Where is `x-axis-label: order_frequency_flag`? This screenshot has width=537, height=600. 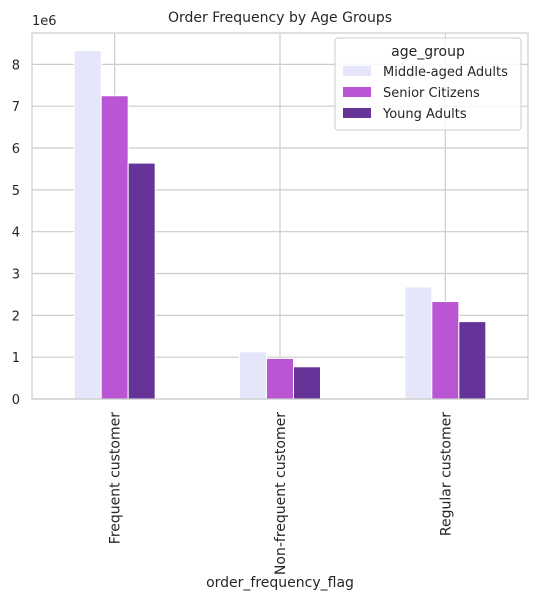
x-axis-label: order_frequency_flag is located at coordinates (280, 583).